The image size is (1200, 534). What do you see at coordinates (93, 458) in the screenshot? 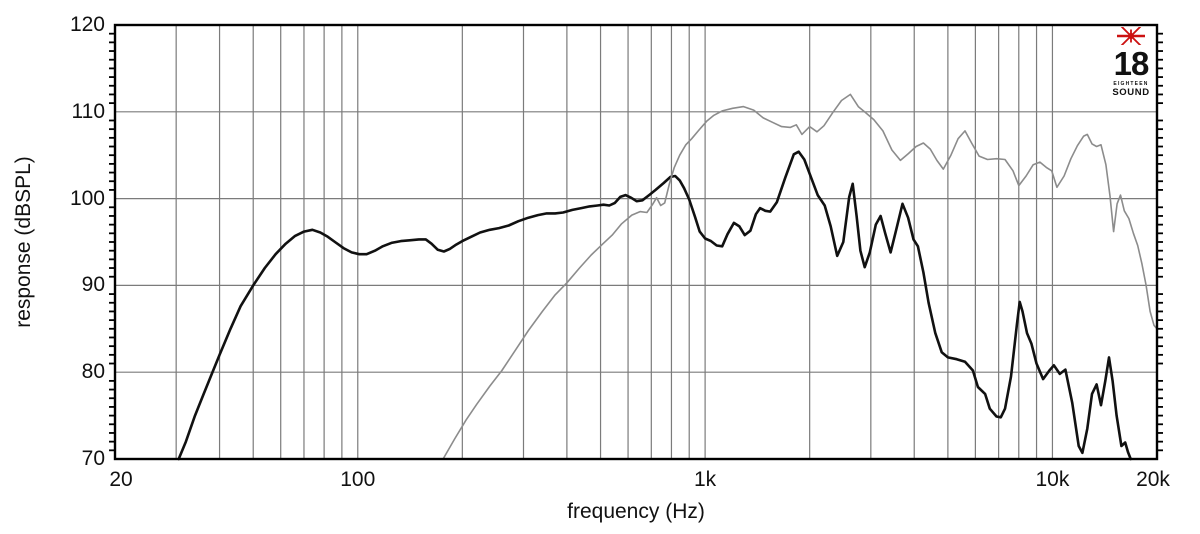
I see `y-axis-tick-label: 70` at bounding box center [93, 458].